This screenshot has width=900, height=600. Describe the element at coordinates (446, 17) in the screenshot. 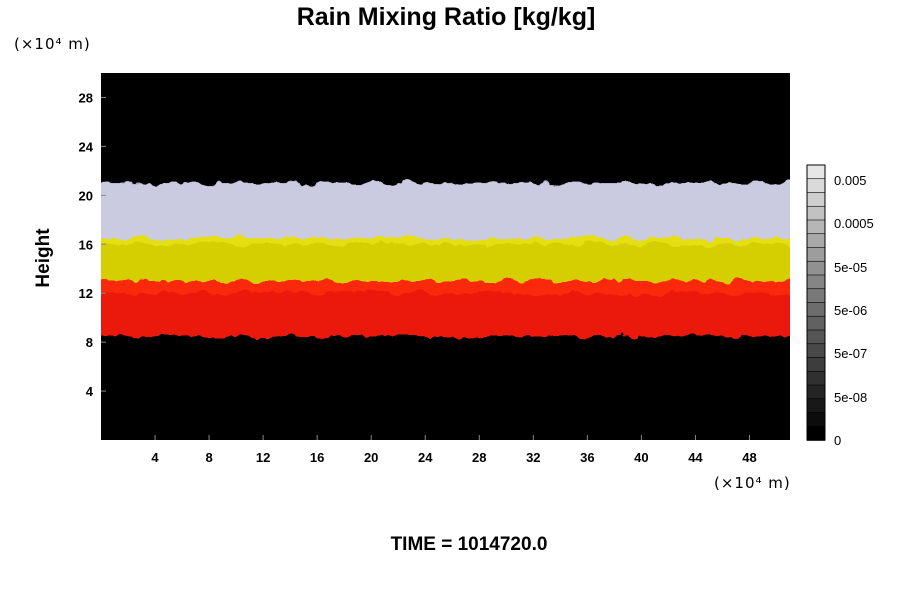

I see `chart-title: Rain Mixing Ratio [kg/kg]` at that location.